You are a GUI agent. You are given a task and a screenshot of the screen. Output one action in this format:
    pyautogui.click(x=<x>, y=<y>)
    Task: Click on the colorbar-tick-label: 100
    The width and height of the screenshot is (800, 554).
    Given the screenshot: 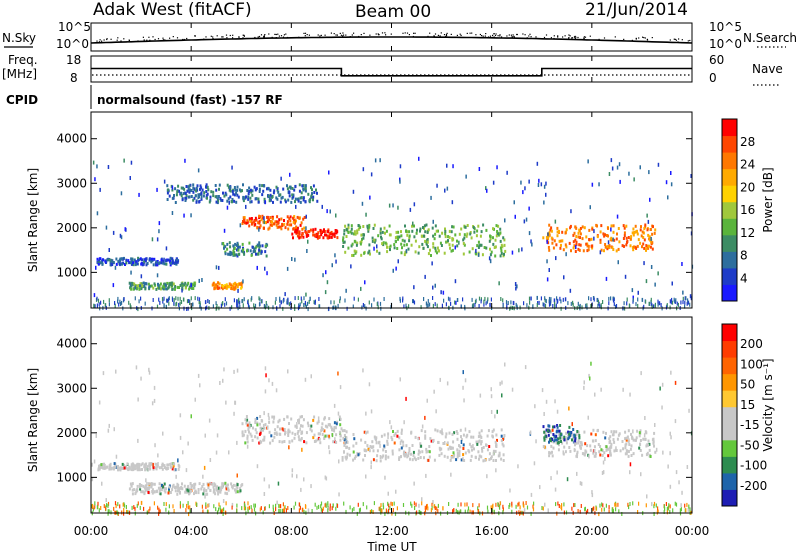 What is the action you would take?
    pyautogui.click(x=751, y=364)
    